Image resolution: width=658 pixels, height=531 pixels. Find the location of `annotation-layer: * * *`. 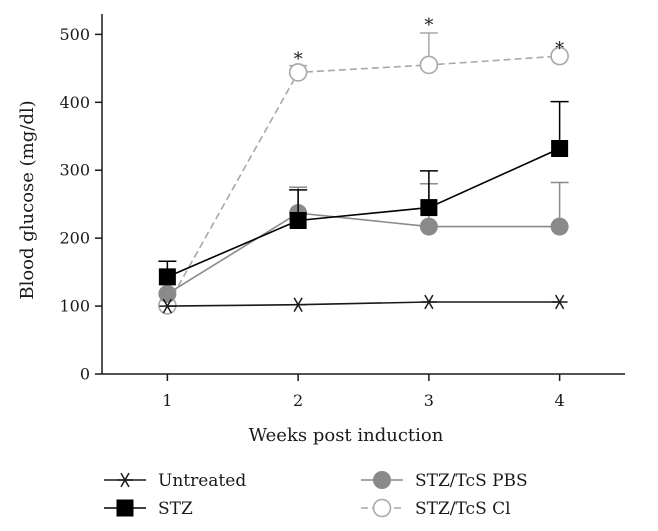

annotation-layer: * * * is located at coordinates (429, 42).